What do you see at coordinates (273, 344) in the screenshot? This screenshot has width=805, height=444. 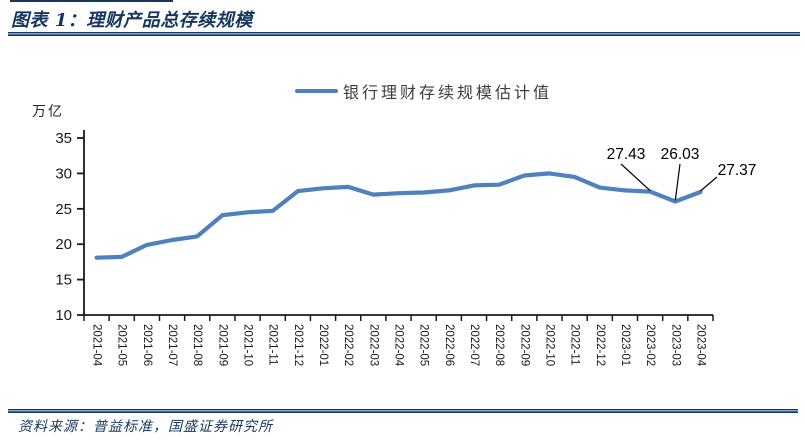 I see `x-tick-label: 2021-11` at bounding box center [273, 344].